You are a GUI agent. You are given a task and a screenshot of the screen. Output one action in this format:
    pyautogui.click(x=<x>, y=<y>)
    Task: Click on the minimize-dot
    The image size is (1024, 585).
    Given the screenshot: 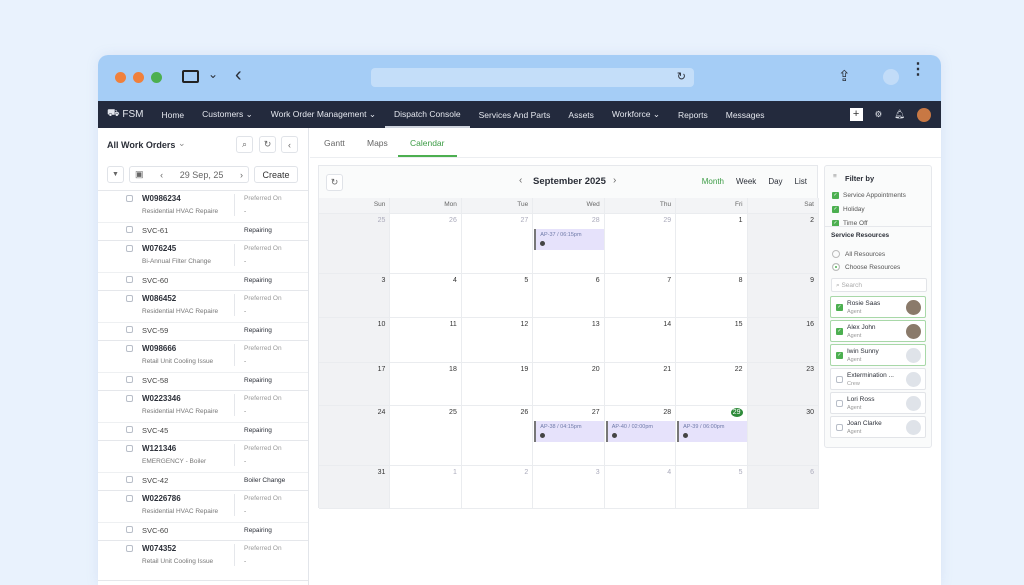 What is the action you would take?
    pyautogui.click(x=138, y=77)
    